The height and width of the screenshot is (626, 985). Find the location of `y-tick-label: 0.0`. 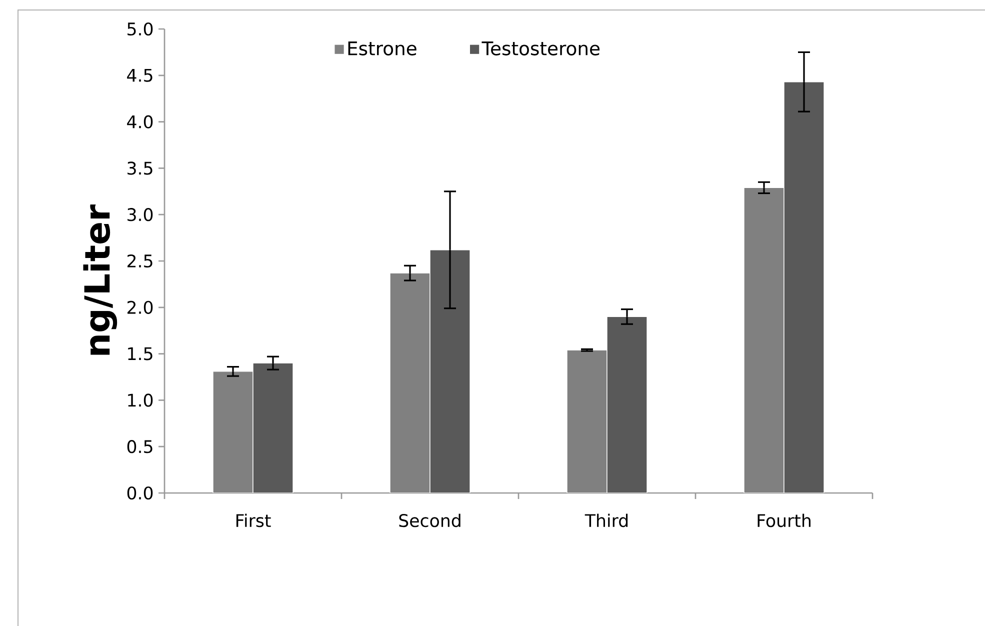

y-tick-label: 0.0 is located at coordinates (140, 493).